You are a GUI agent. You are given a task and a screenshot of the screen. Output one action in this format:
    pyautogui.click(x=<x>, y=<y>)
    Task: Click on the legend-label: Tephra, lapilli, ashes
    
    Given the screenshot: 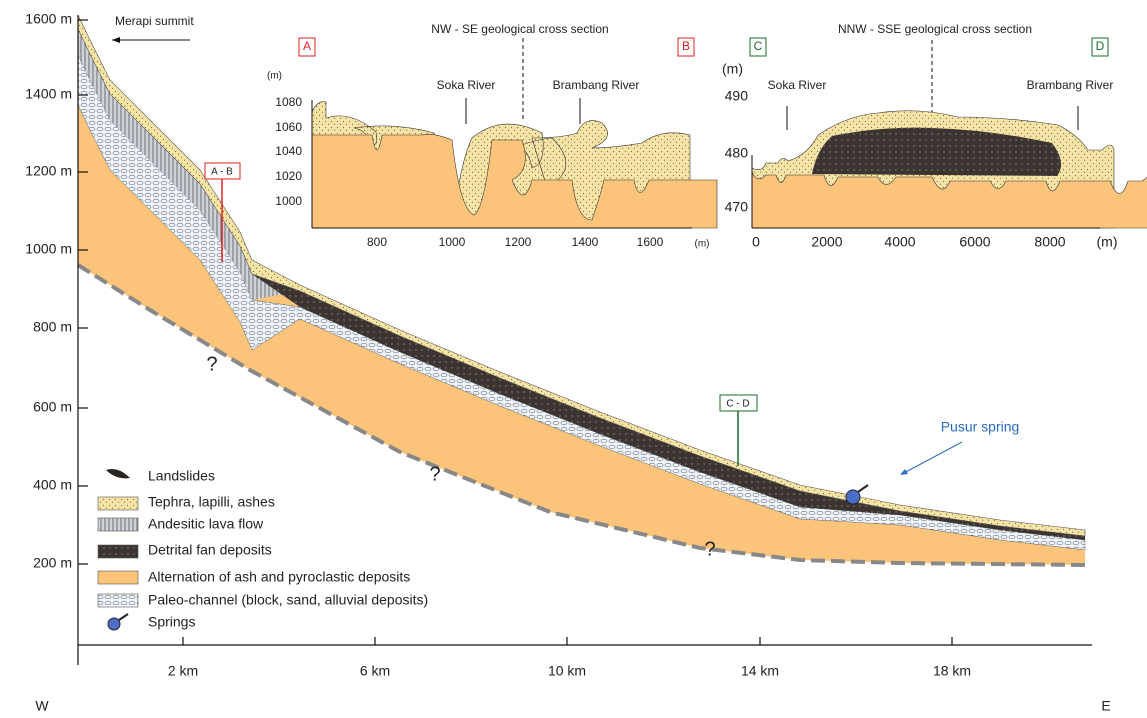 What is the action you would take?
    pyautogui.click(x=211, y=502)
    